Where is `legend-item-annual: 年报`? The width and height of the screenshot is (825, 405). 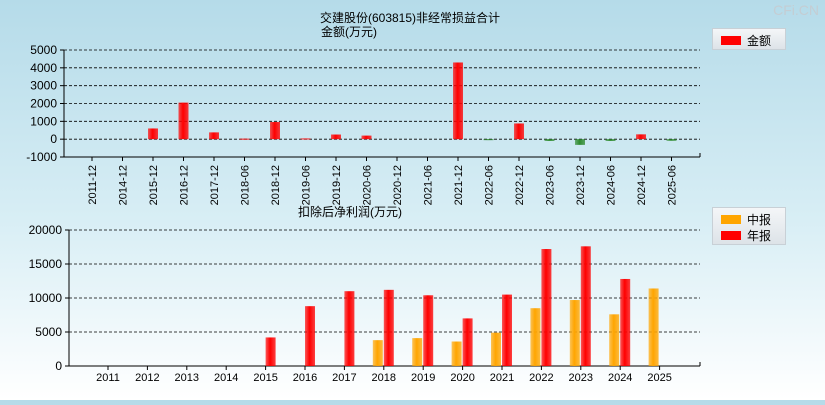
legend-item-annual: 年报 is located at coordinates (749, 235).